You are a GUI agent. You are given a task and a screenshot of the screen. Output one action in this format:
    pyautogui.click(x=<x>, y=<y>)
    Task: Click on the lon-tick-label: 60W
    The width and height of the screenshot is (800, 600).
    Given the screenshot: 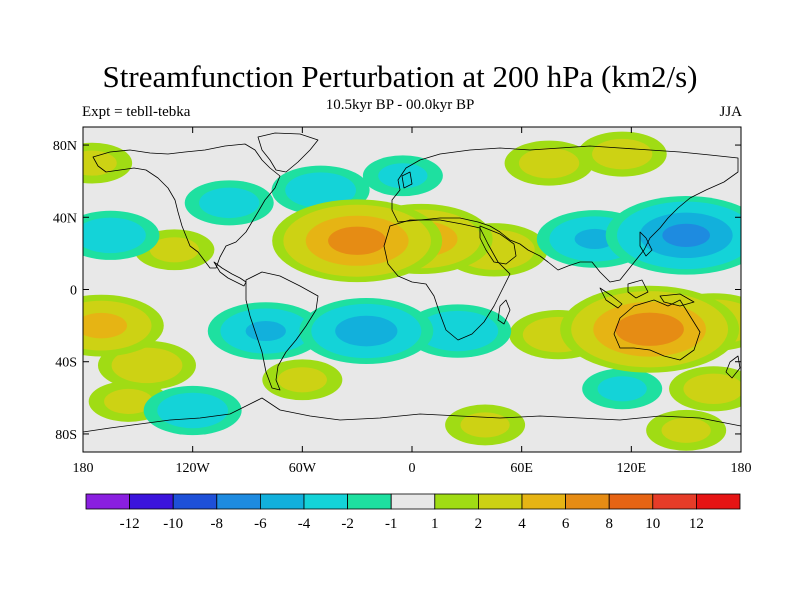 What is the action you would take?
    pyautogui.click(x=303, y=468)
    